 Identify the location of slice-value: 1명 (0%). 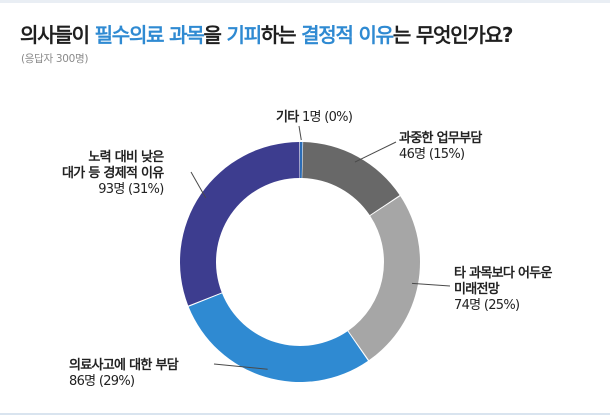
(327, 117).